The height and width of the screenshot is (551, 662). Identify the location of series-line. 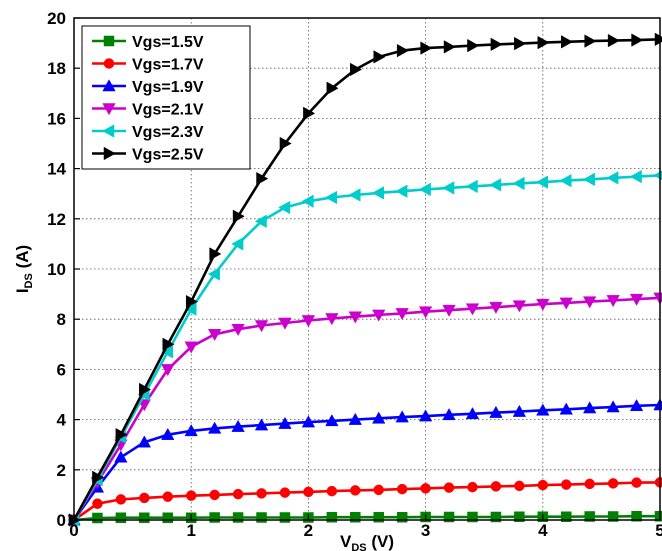
(367, 501).